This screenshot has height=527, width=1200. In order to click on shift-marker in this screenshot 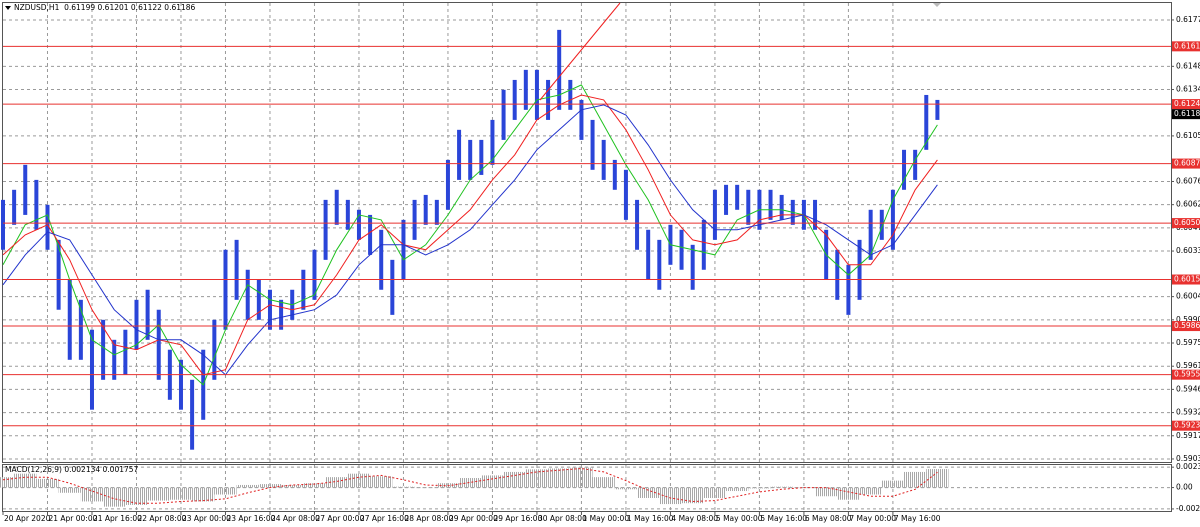, I will do `click(937, 5)`.